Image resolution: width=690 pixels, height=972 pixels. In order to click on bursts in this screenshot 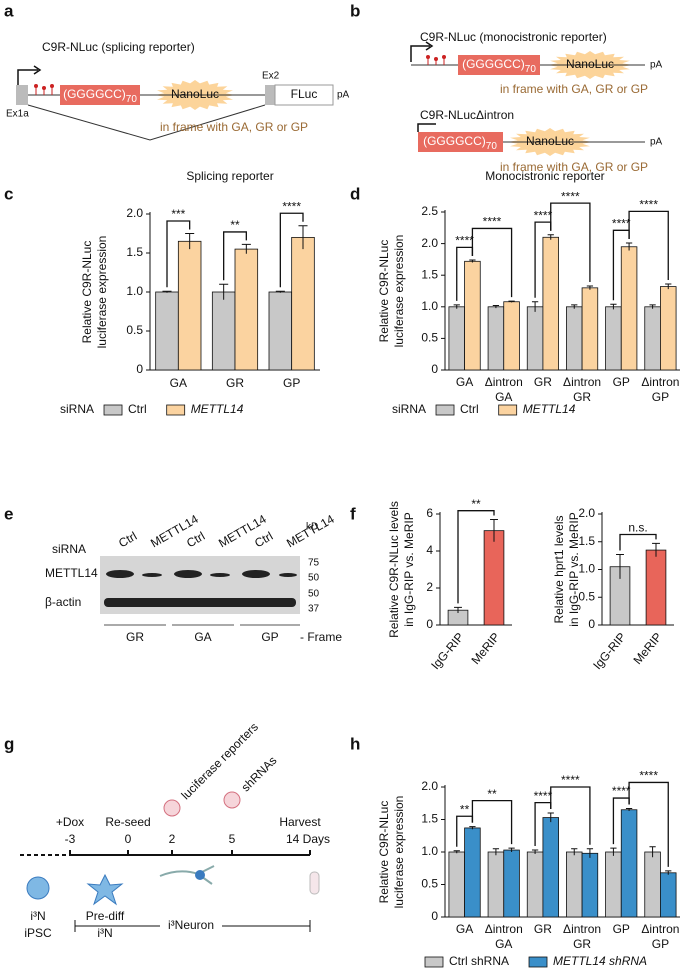, I will do `click(393, 103)`.